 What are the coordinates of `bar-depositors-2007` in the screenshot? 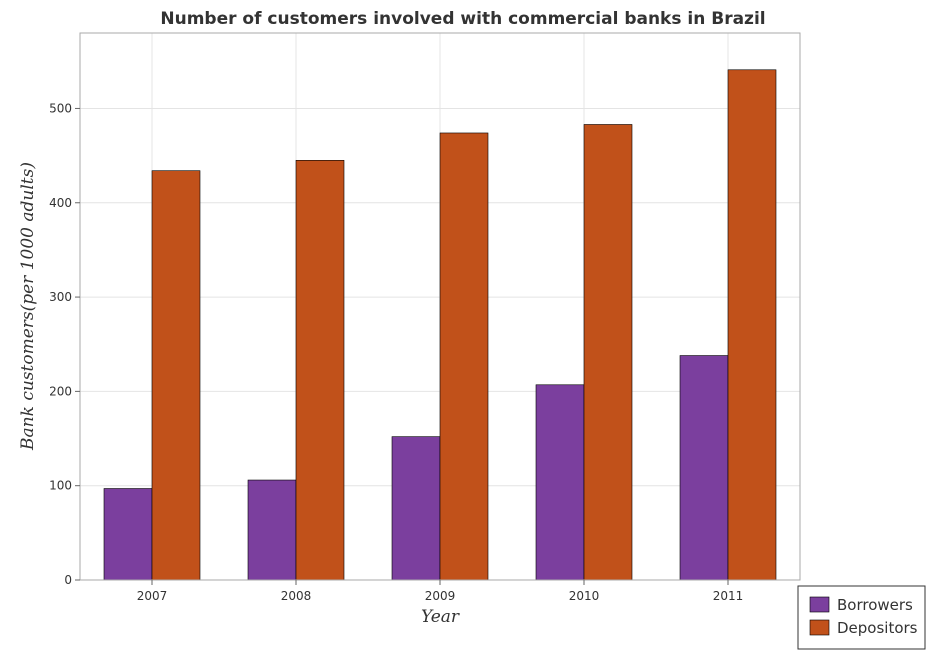 It's located at (176, 375).